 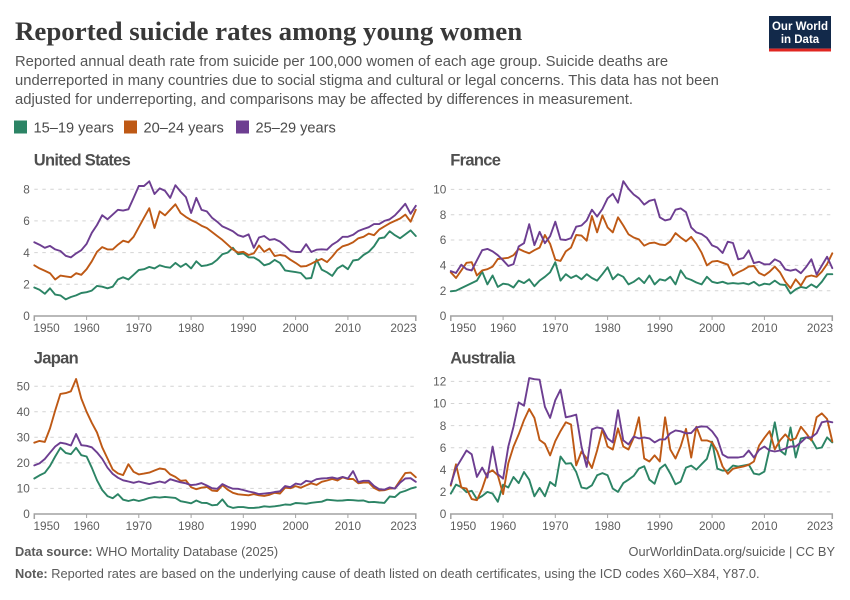 I want to click on svg-text:OurWorldinData.org/suicide | C: OurWorldinData.org/suicide | CC BY, so click(x=732, y=551).